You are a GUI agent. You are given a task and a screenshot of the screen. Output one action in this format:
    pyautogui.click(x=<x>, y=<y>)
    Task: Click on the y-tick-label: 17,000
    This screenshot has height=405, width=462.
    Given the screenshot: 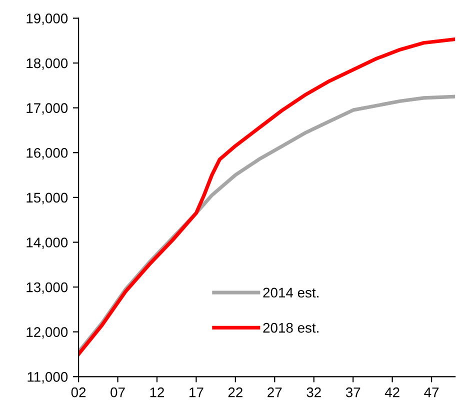 What is the action you would take?
    pyautogui.click(x=47, y=109)
    